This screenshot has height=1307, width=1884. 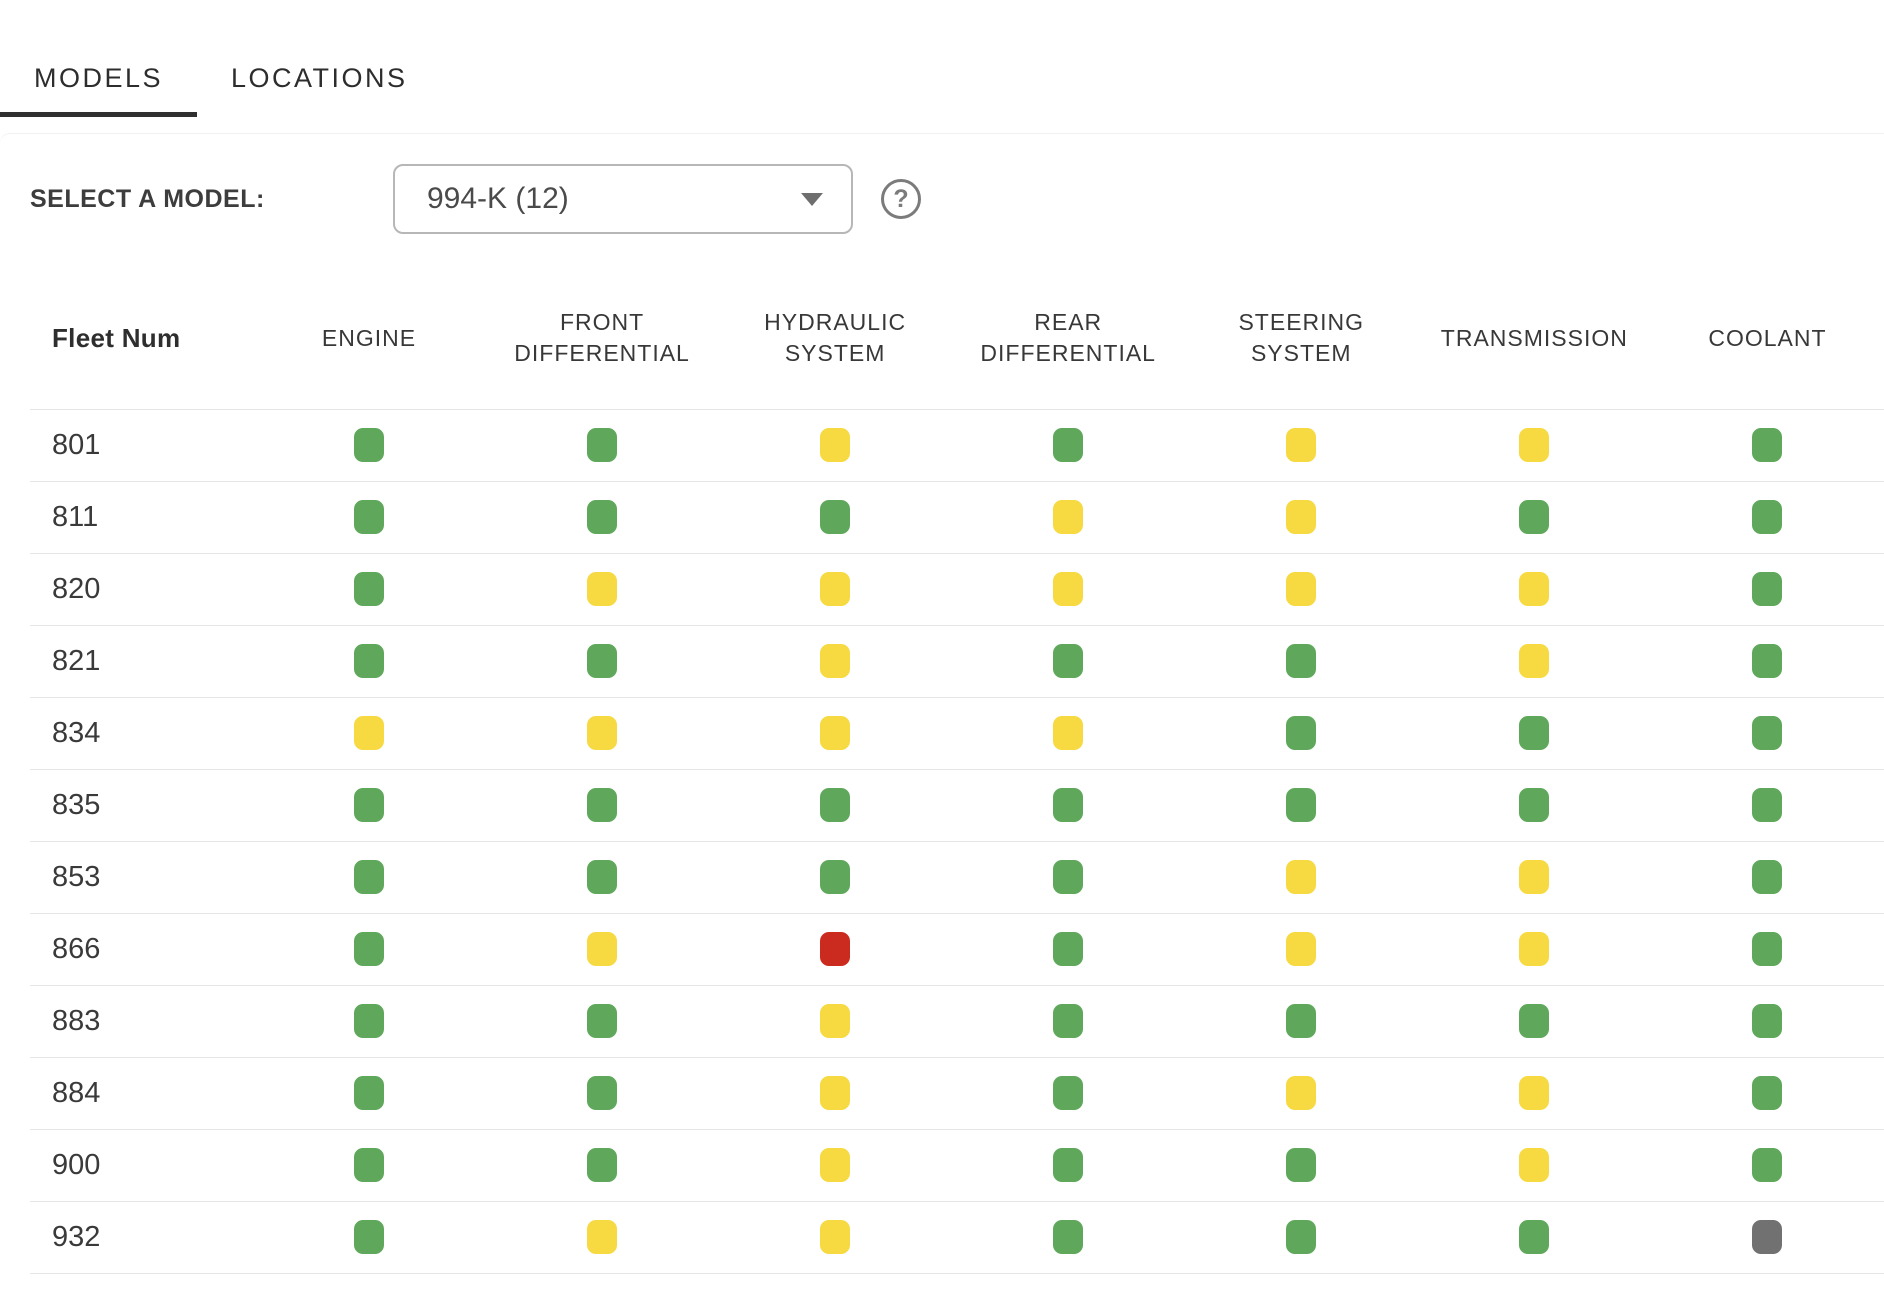 I want to click on fleet-num-cell: 932, so click(x=141, y=1237).